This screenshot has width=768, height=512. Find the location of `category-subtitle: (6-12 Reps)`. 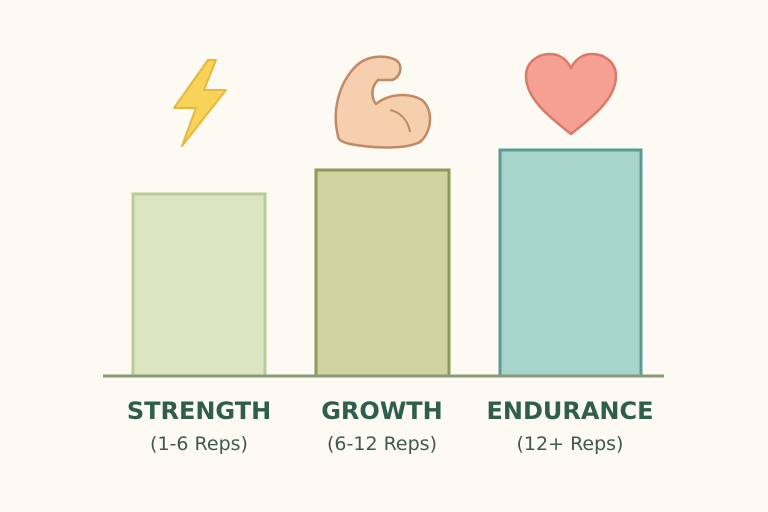

category-subtitle: (6-12 Reps) is located at coordinates (382, 444).